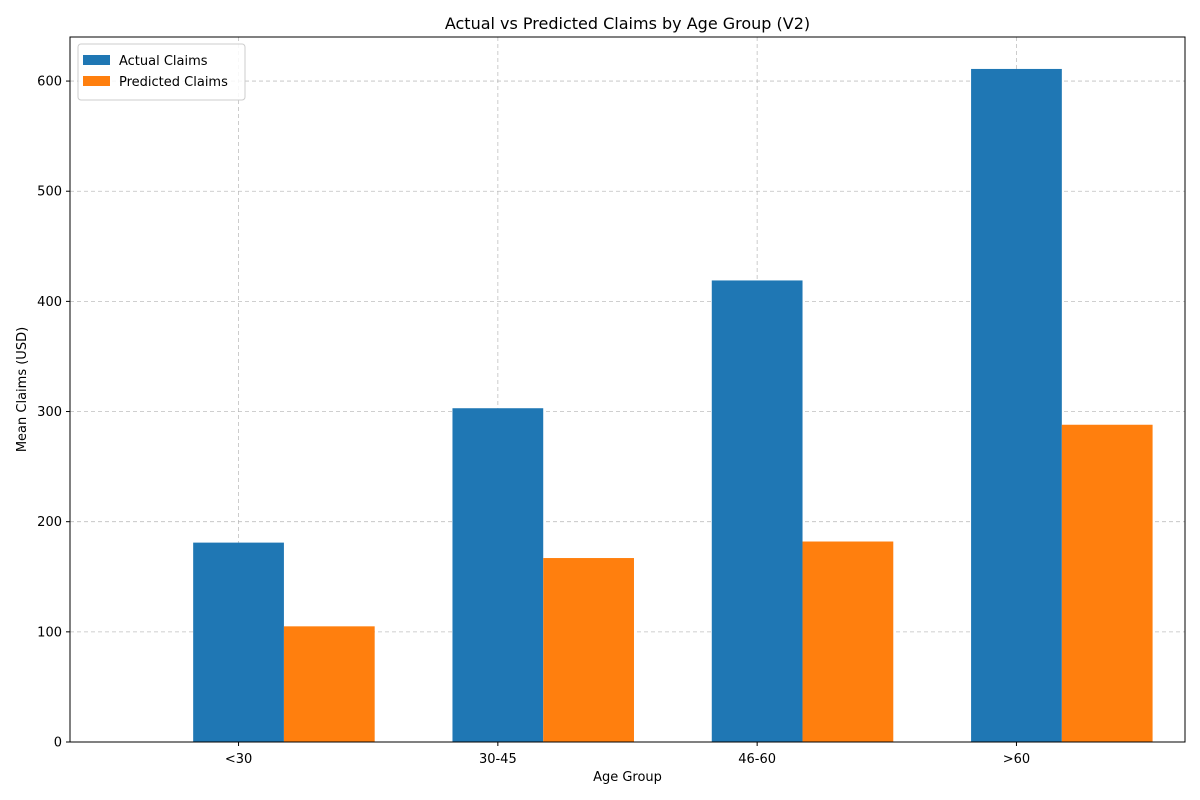  I want to click on y-tick-label: 300, so click(49, 412).